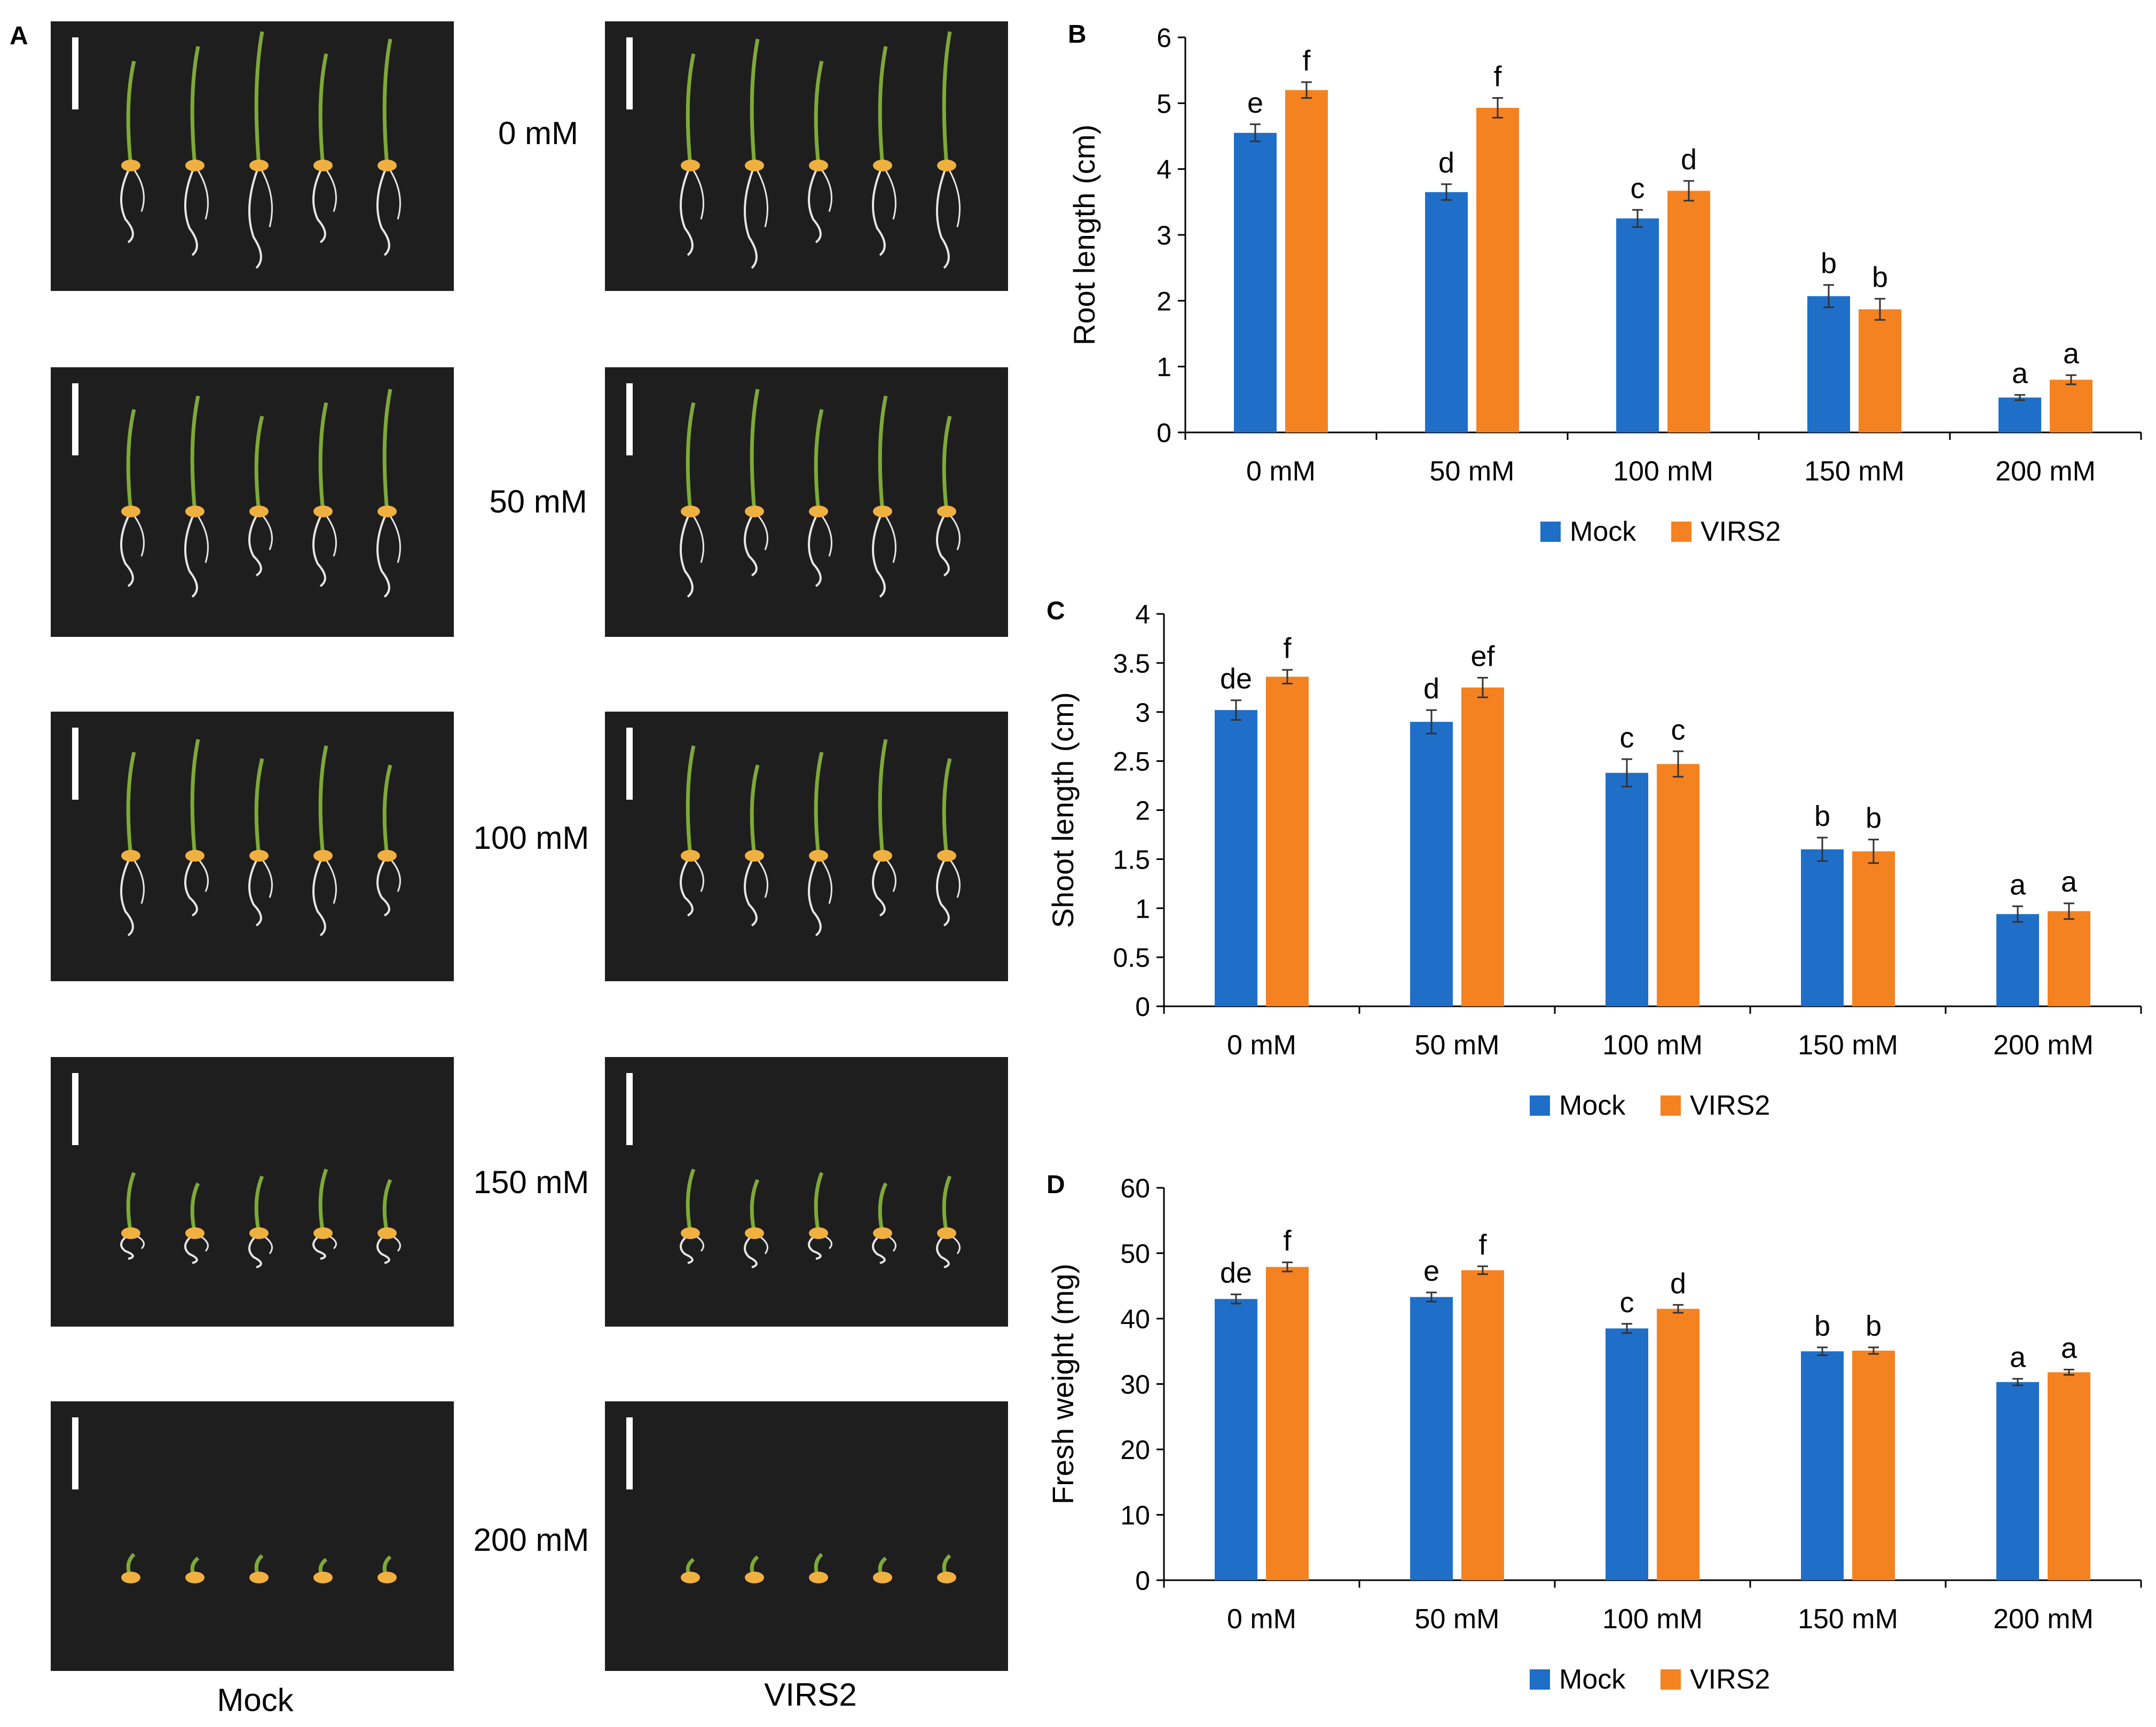  I want to click on chart-d-bar-virs2, so click(1873, 1465).